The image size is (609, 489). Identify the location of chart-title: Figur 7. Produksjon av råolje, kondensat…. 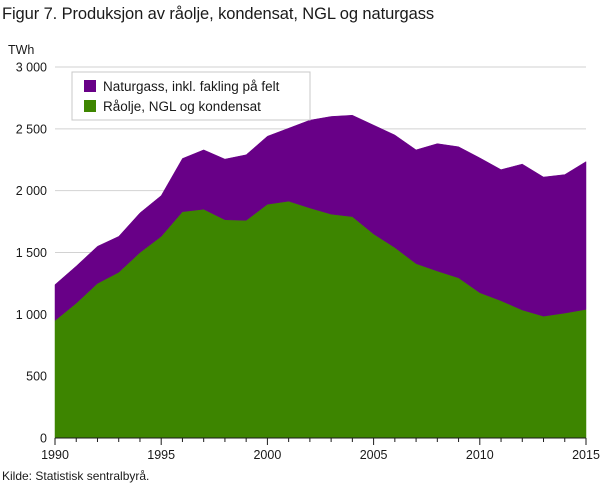
(218, 14).